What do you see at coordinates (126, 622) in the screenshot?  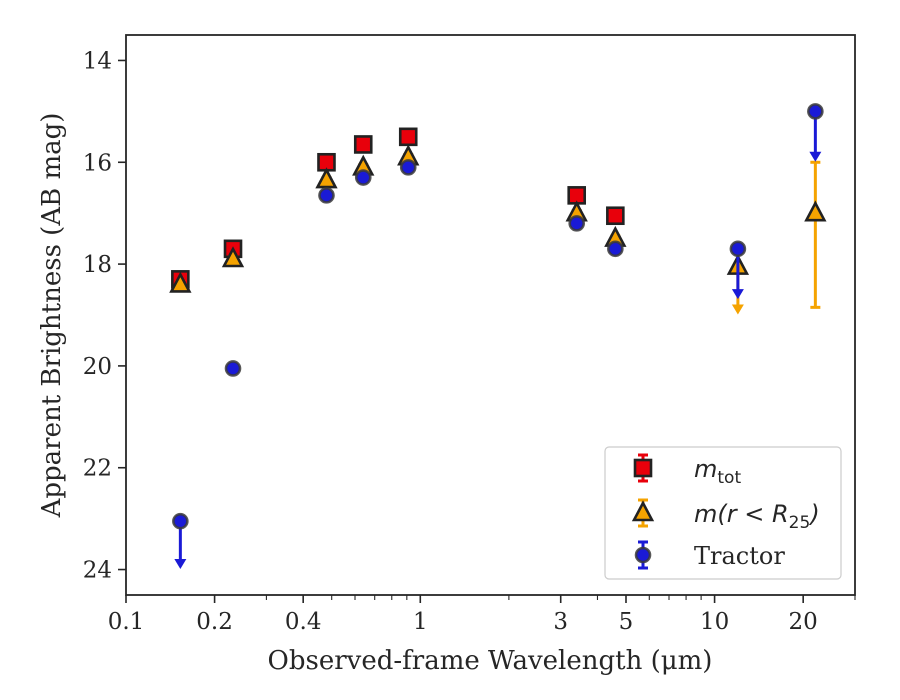 I see `x-tick-label: 0.1` at bounding box center [126, 622].